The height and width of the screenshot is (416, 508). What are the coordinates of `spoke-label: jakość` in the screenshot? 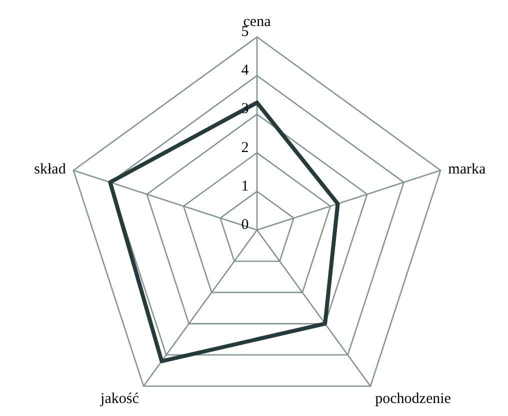 It's located at (120, 398).